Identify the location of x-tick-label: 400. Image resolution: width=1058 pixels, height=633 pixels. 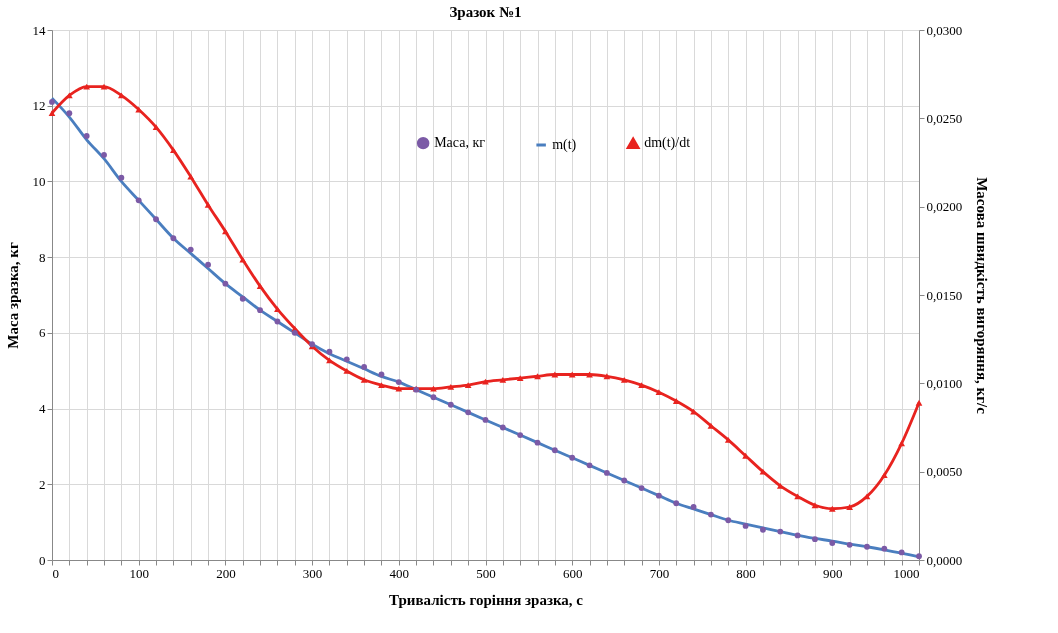
(399, 573).